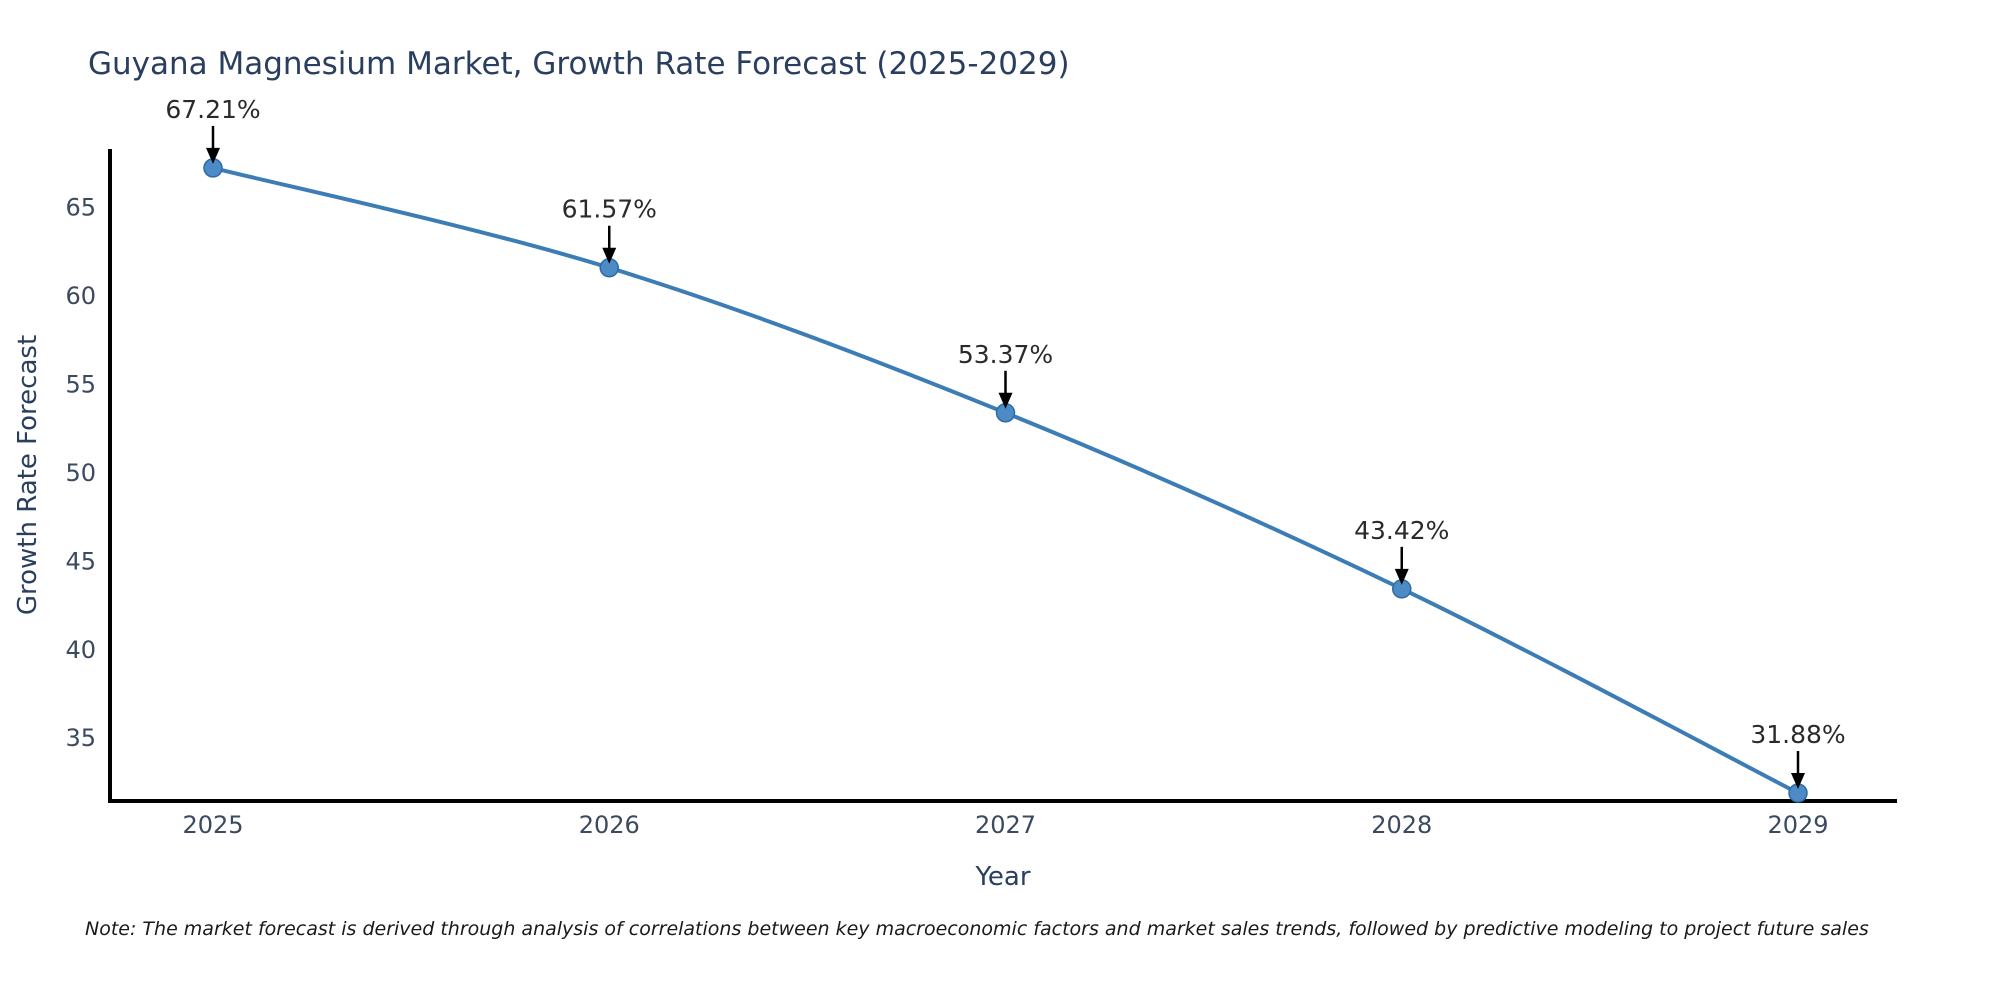 This screenshot has height=1000, width=2000. What do you see at coordinates (1798, 755) in the screenshot?
I see `point-annotation: 31.88%` at bounding box center [1798, 755].